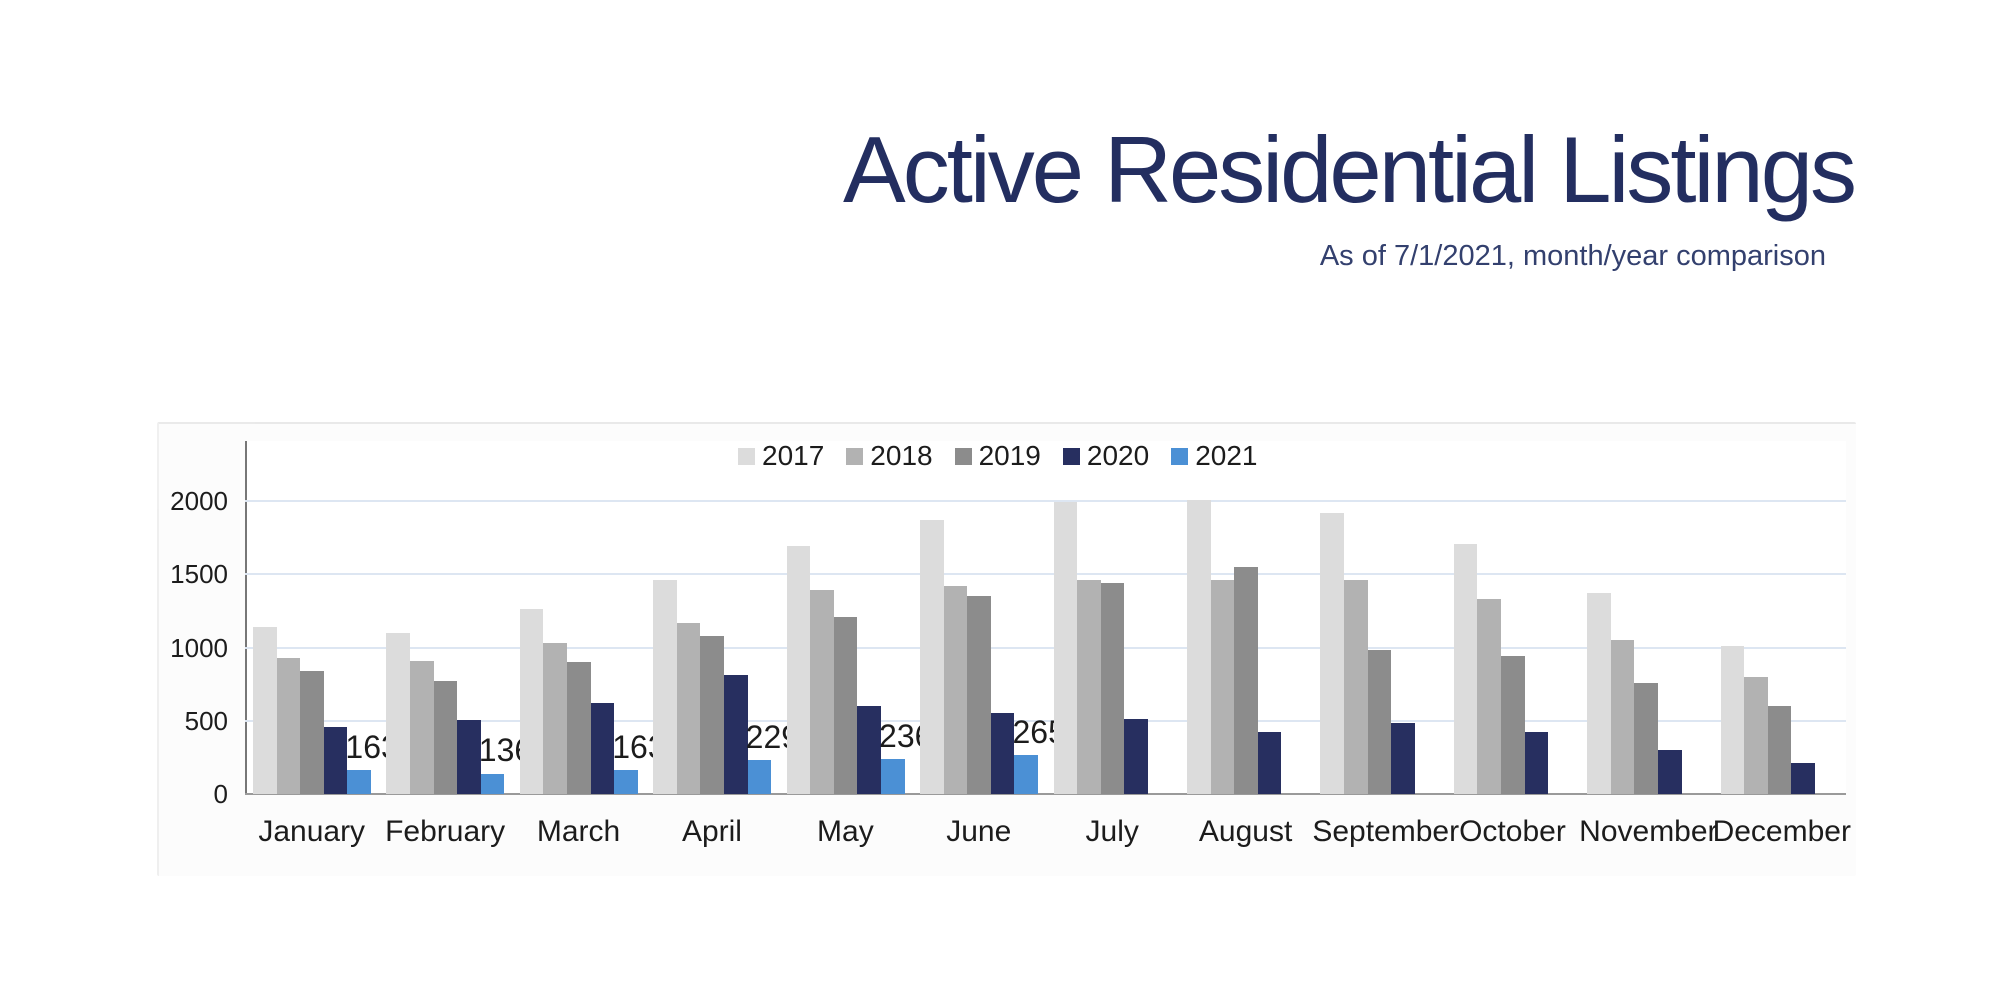 The height and width of the screenshot is (1000, 2000). I want to click on legend-item-2020: 2020, so click(1106, 455).